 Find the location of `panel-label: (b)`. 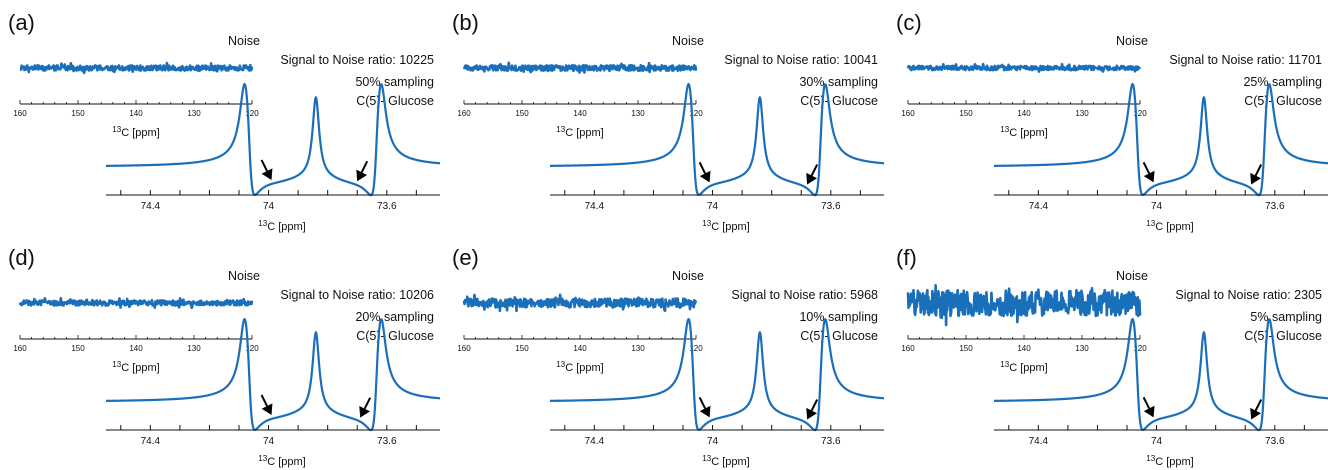

panel-label: (b) is located at coordinates (465, 22).